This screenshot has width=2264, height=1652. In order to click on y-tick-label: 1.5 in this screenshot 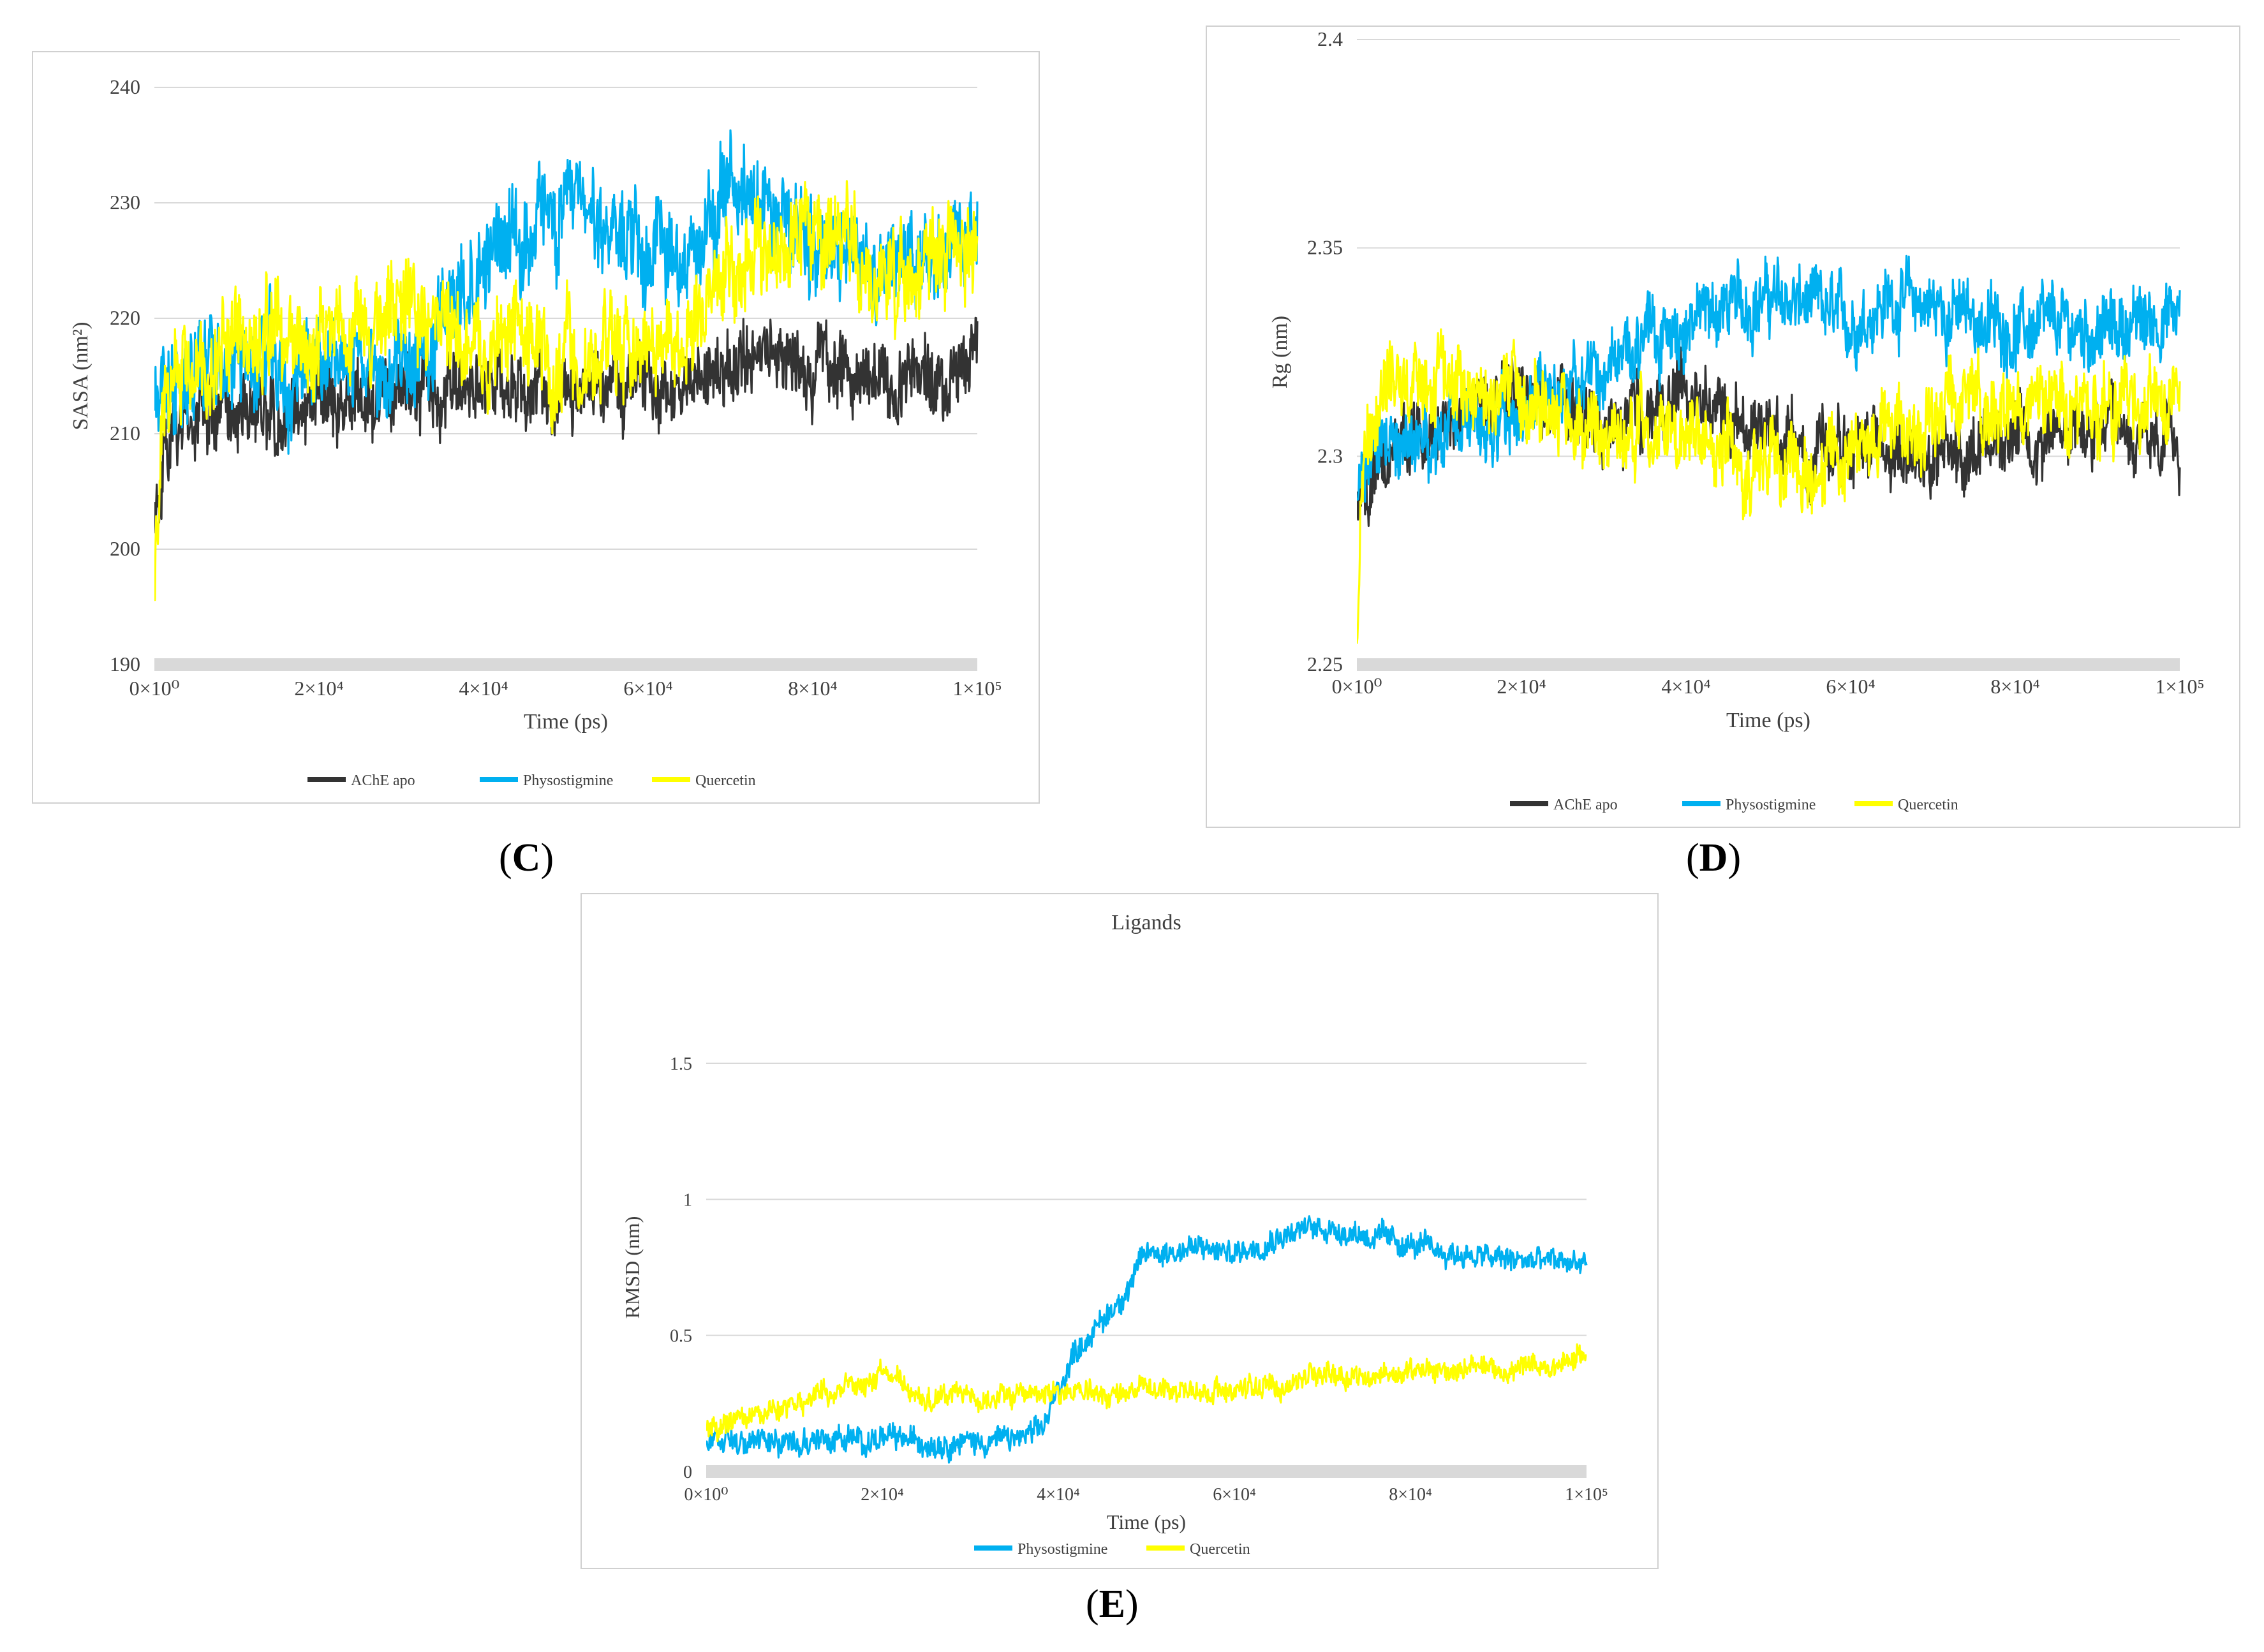, I will do `click(681, 1064)`.